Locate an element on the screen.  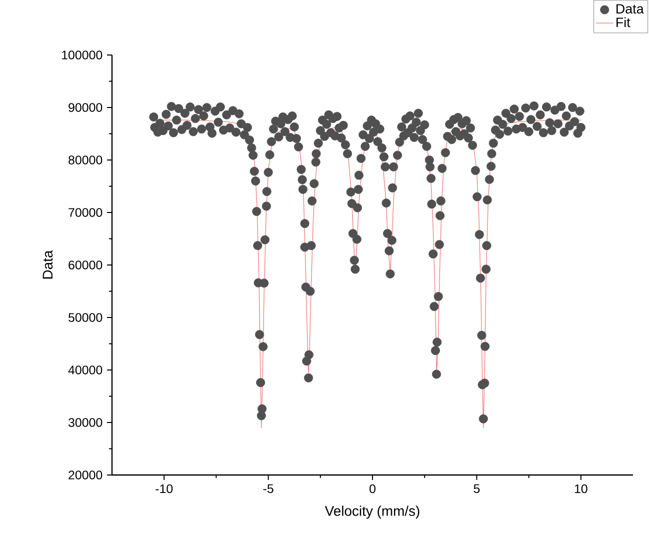
x-axis-title: Velocity (mm/s) is located at coordinates (372, 512).